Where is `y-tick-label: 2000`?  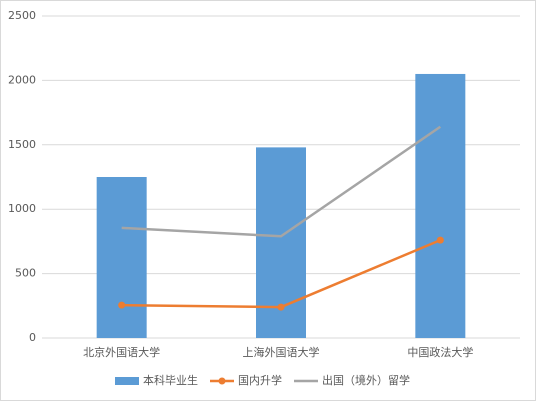
y-tick-label: 2000 is located at coordinates (22, 79).